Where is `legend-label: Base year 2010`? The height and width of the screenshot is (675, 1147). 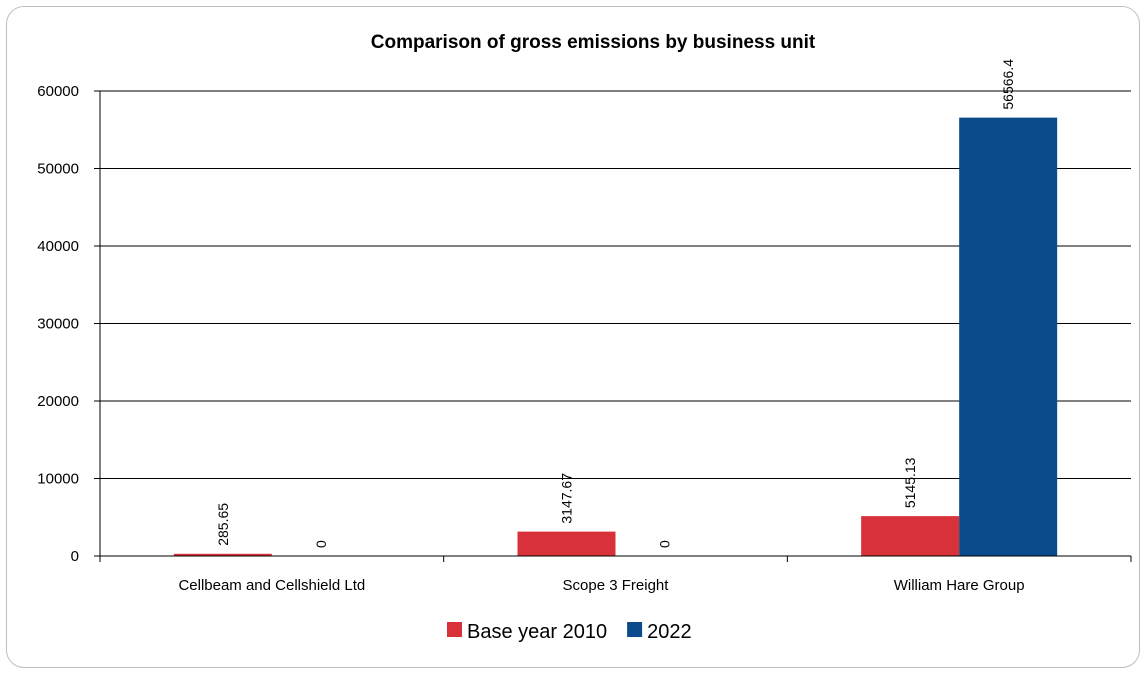
legend-label: Base year 2010 is located at coordinates (537, 632).